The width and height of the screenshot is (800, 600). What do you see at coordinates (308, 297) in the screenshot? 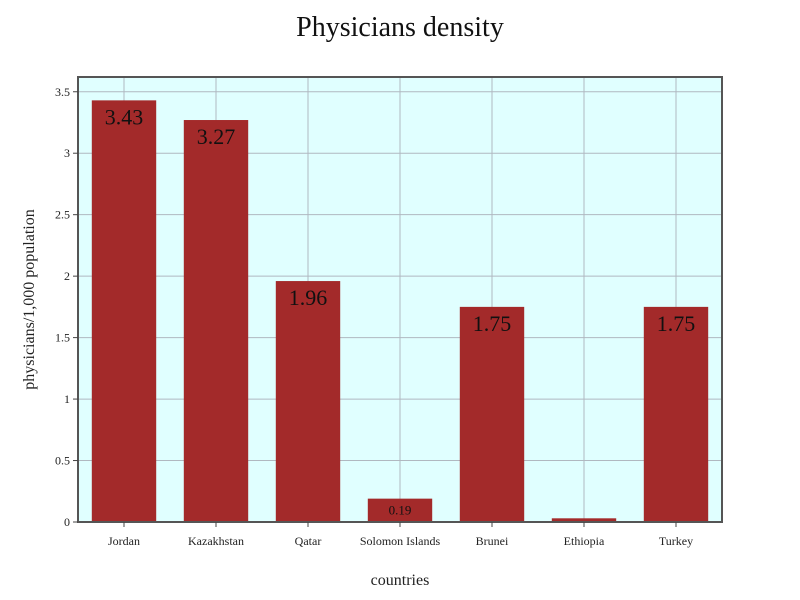
I see `data-label: 1.96` at bounding box center [308, 297].